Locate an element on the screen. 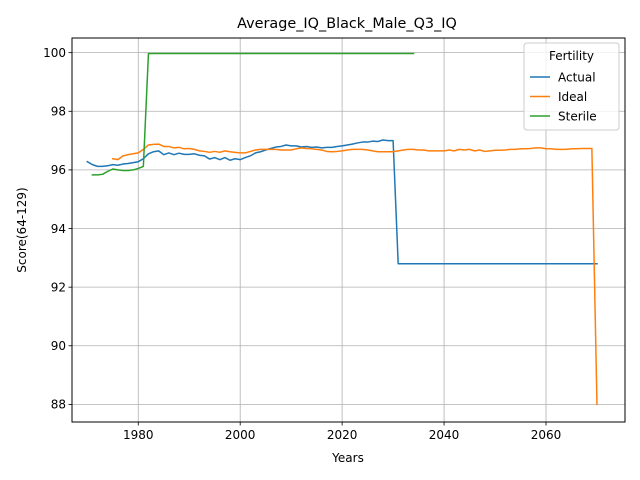 The height and width of the screenshot is (480, 640). y-tick-label: 88 is located at coordinates (58, 405).